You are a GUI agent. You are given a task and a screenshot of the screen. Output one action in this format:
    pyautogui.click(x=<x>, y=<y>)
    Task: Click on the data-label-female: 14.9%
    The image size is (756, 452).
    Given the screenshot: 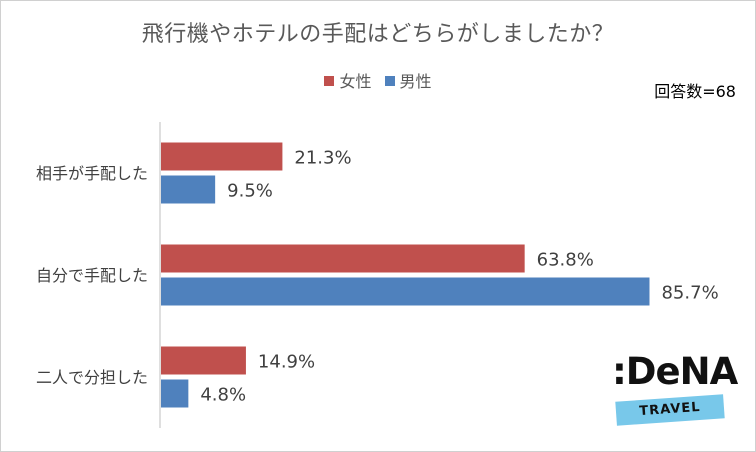 What is the action you would take?
    pyautogui.click(x=286, y=362)
    